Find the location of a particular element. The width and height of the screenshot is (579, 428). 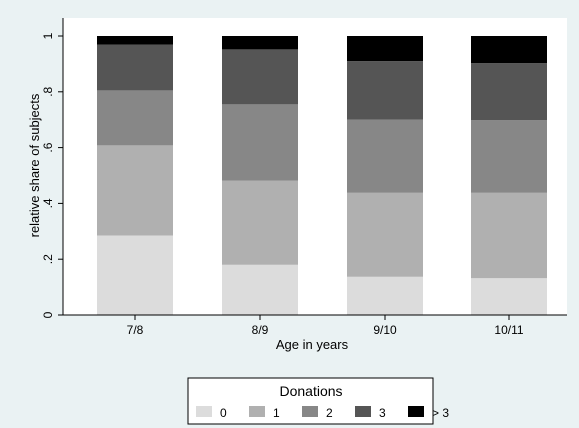

y-tick-label: .4 is located at coordinates (48, 203).